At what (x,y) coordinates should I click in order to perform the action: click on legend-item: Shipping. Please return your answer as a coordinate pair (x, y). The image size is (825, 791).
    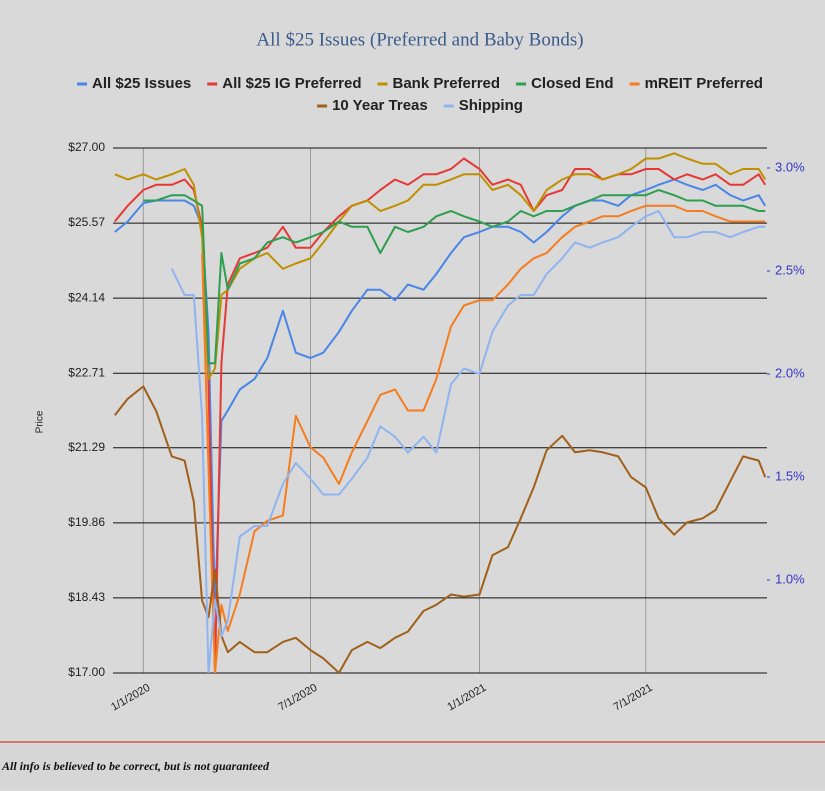
    Looking at the image, I should click on (483, 105).